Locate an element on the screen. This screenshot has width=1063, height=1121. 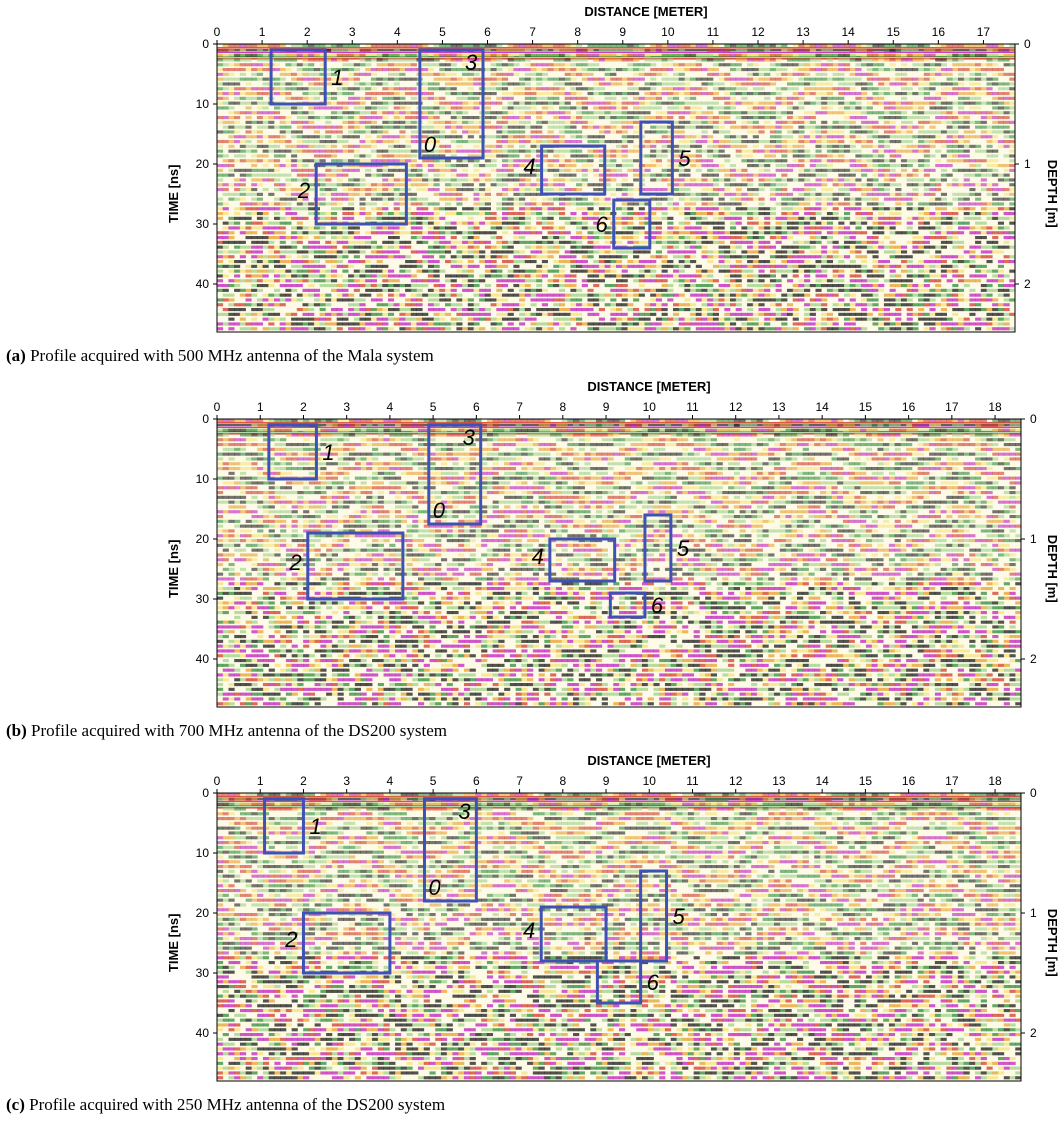
x-tick-label: 8 is located at coordinates (562, 407).